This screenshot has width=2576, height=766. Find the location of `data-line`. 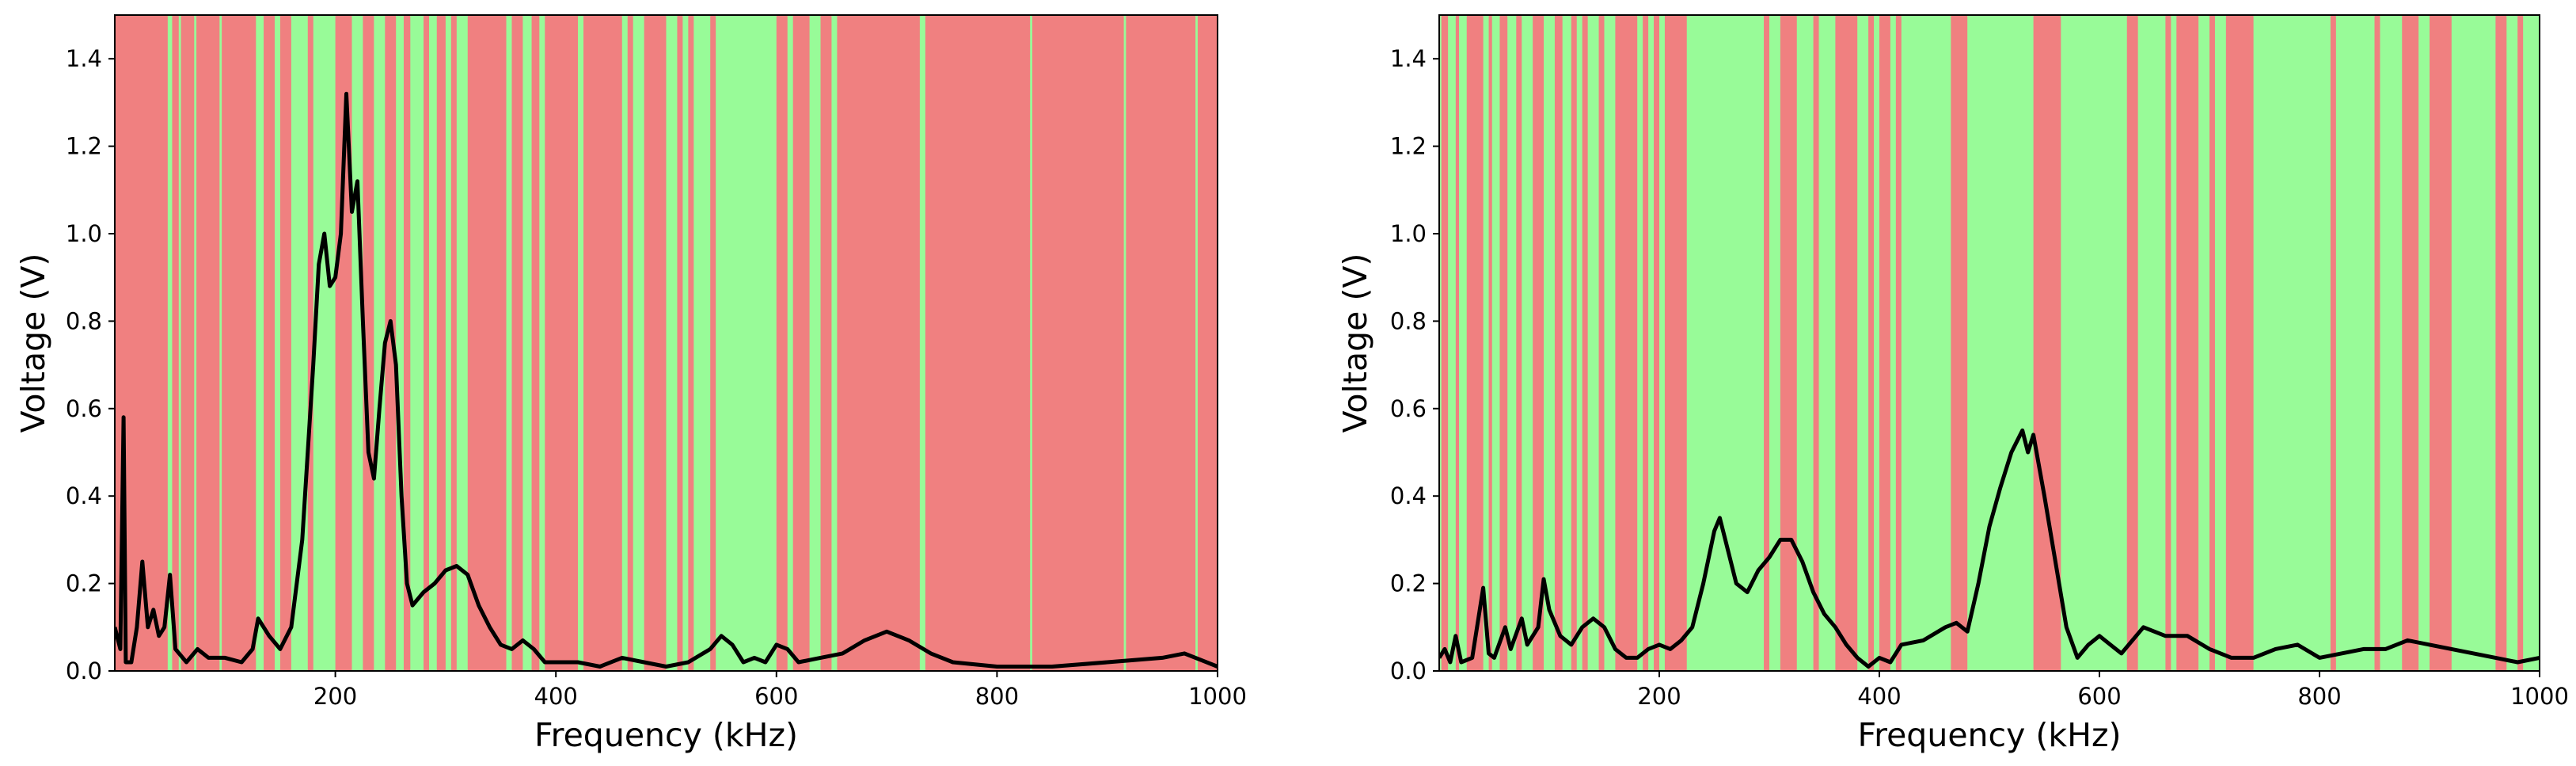

data-line is located at coordinates (1989, 548).